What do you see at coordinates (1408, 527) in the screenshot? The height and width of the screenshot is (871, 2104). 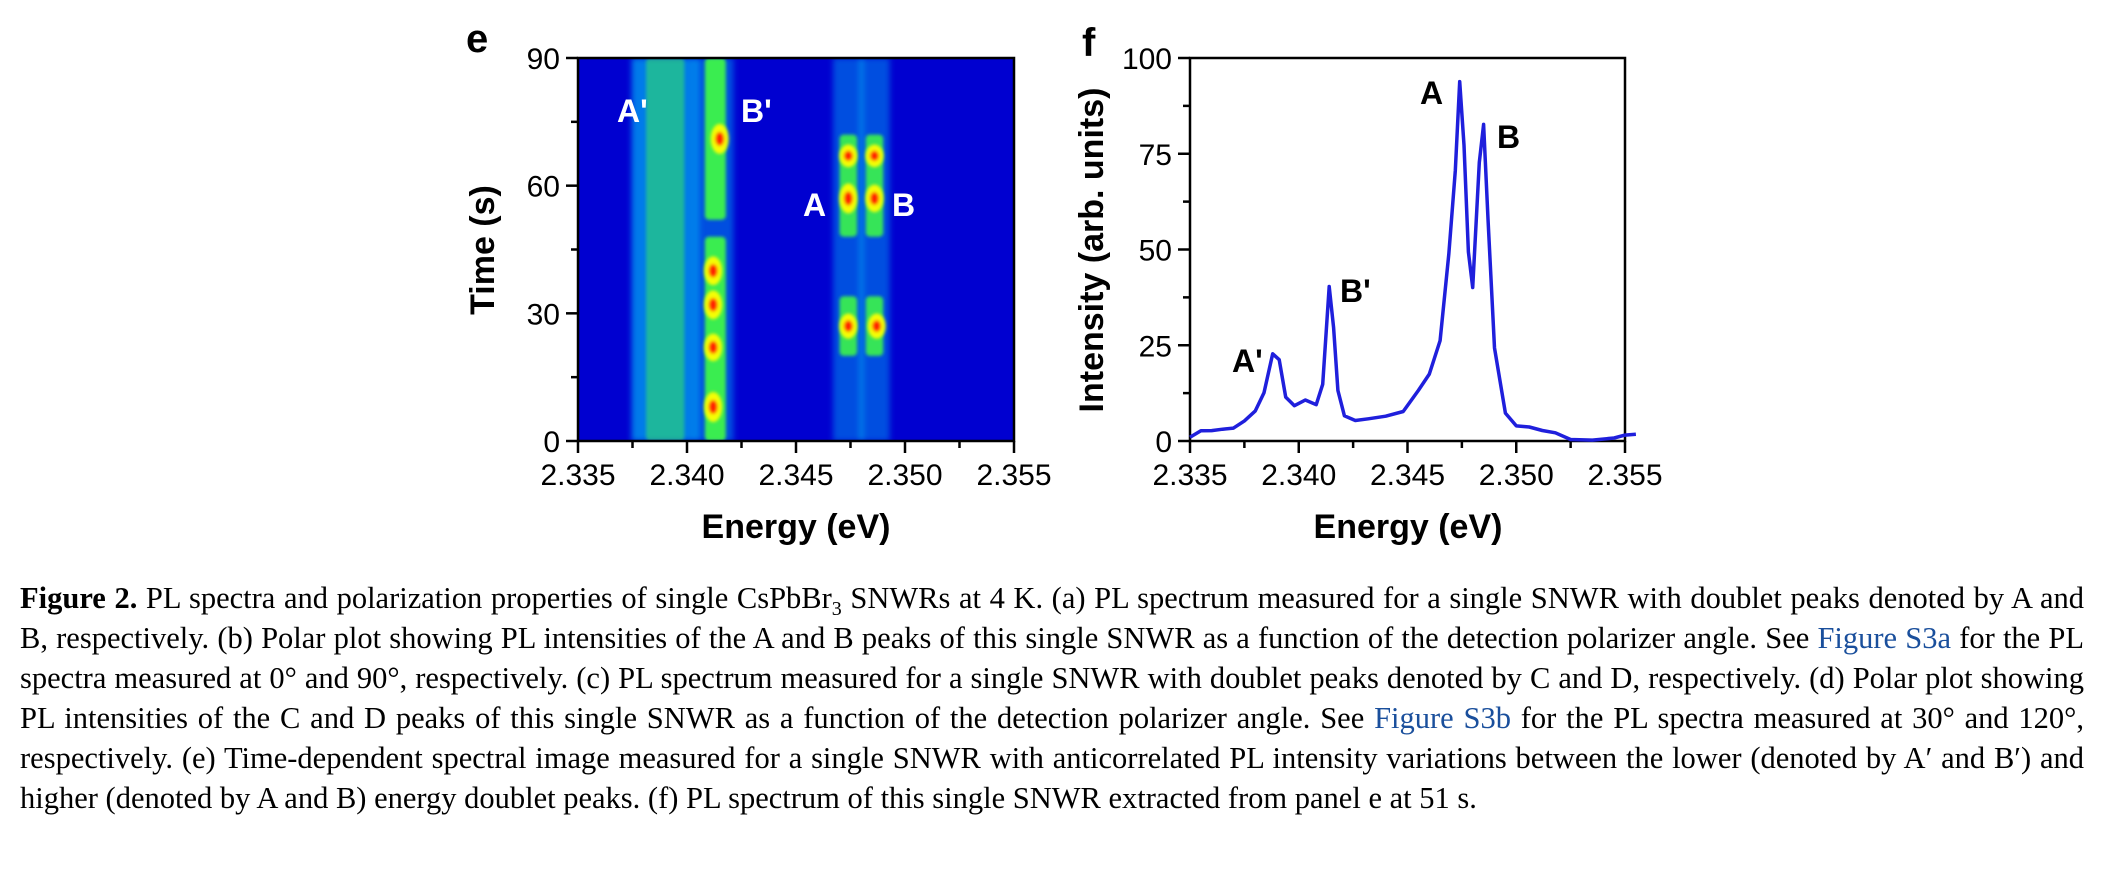 I see `panel-f-xlabel: Energy (eV)` at bounding box center [1408, 527].